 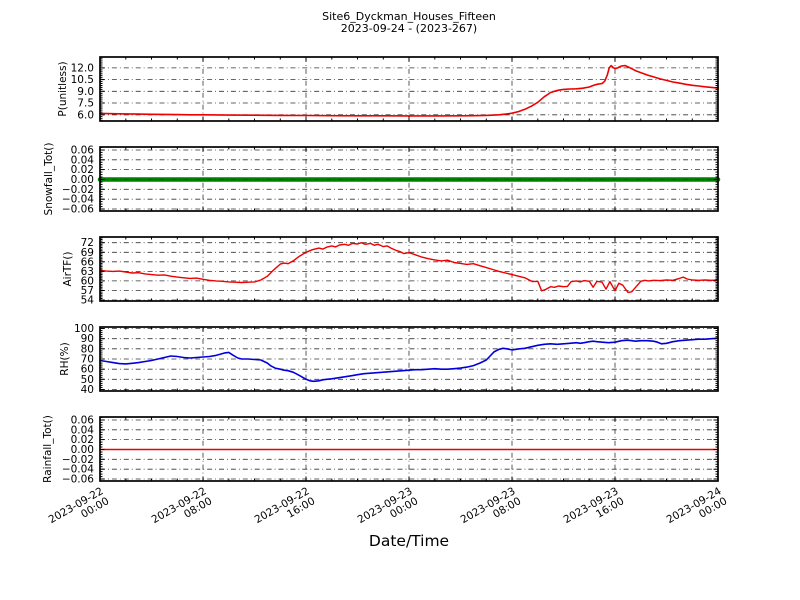 I want to click on snowfall-ytick-labels: −0.06−0.04−0.020.000.020.040.06, so click(x=78, y=179).